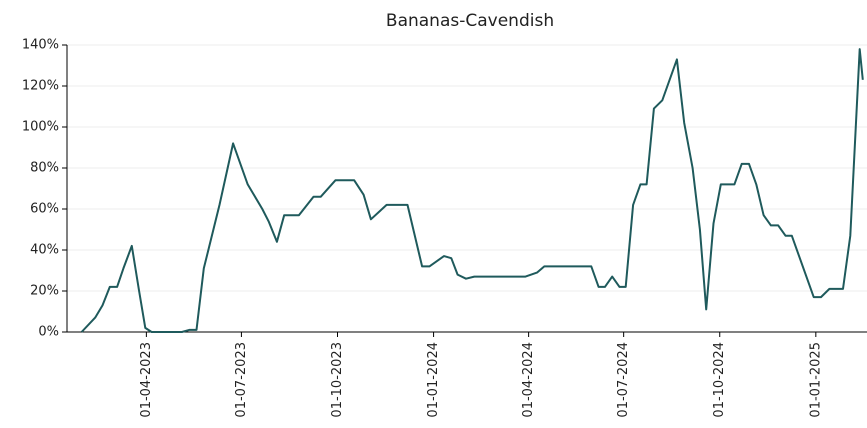 This screenshot has height=428, width=867. What do you see at coordinates (44, 209) in the screenshot?
I see `y-tick-label: 60%` at bounding box center [44, 209].